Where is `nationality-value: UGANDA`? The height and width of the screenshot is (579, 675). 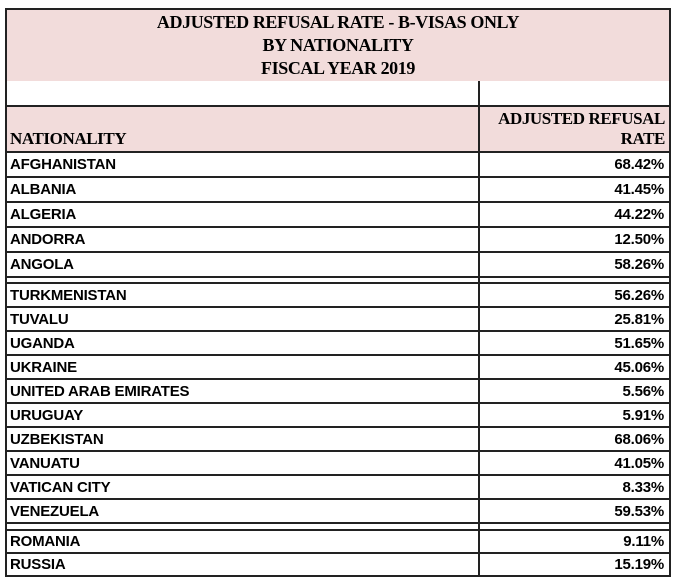 nationality-value: UGANDA is located at coordinates (42, 343).